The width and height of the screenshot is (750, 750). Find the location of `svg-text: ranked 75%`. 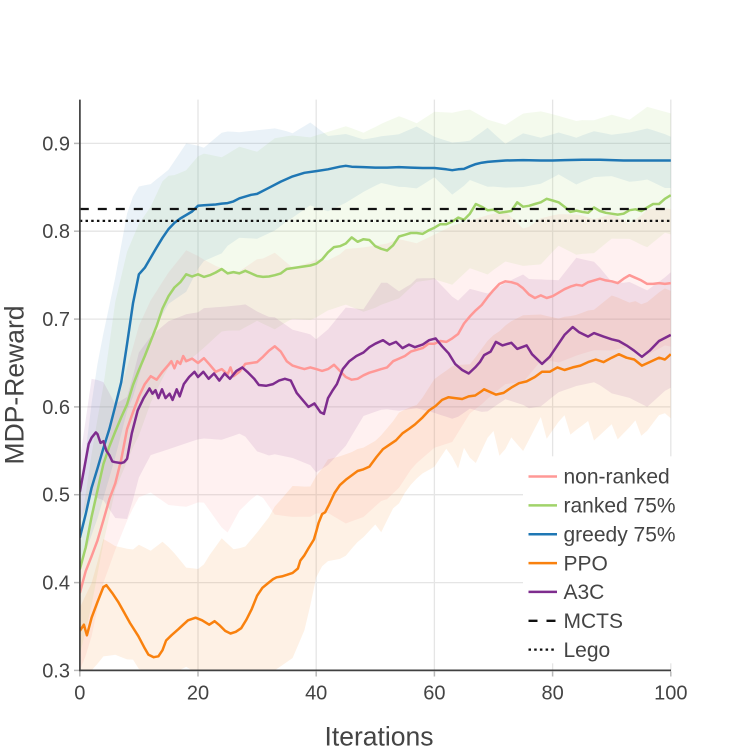

svg-text: ranked 75% is located at coordinates (620, 506).